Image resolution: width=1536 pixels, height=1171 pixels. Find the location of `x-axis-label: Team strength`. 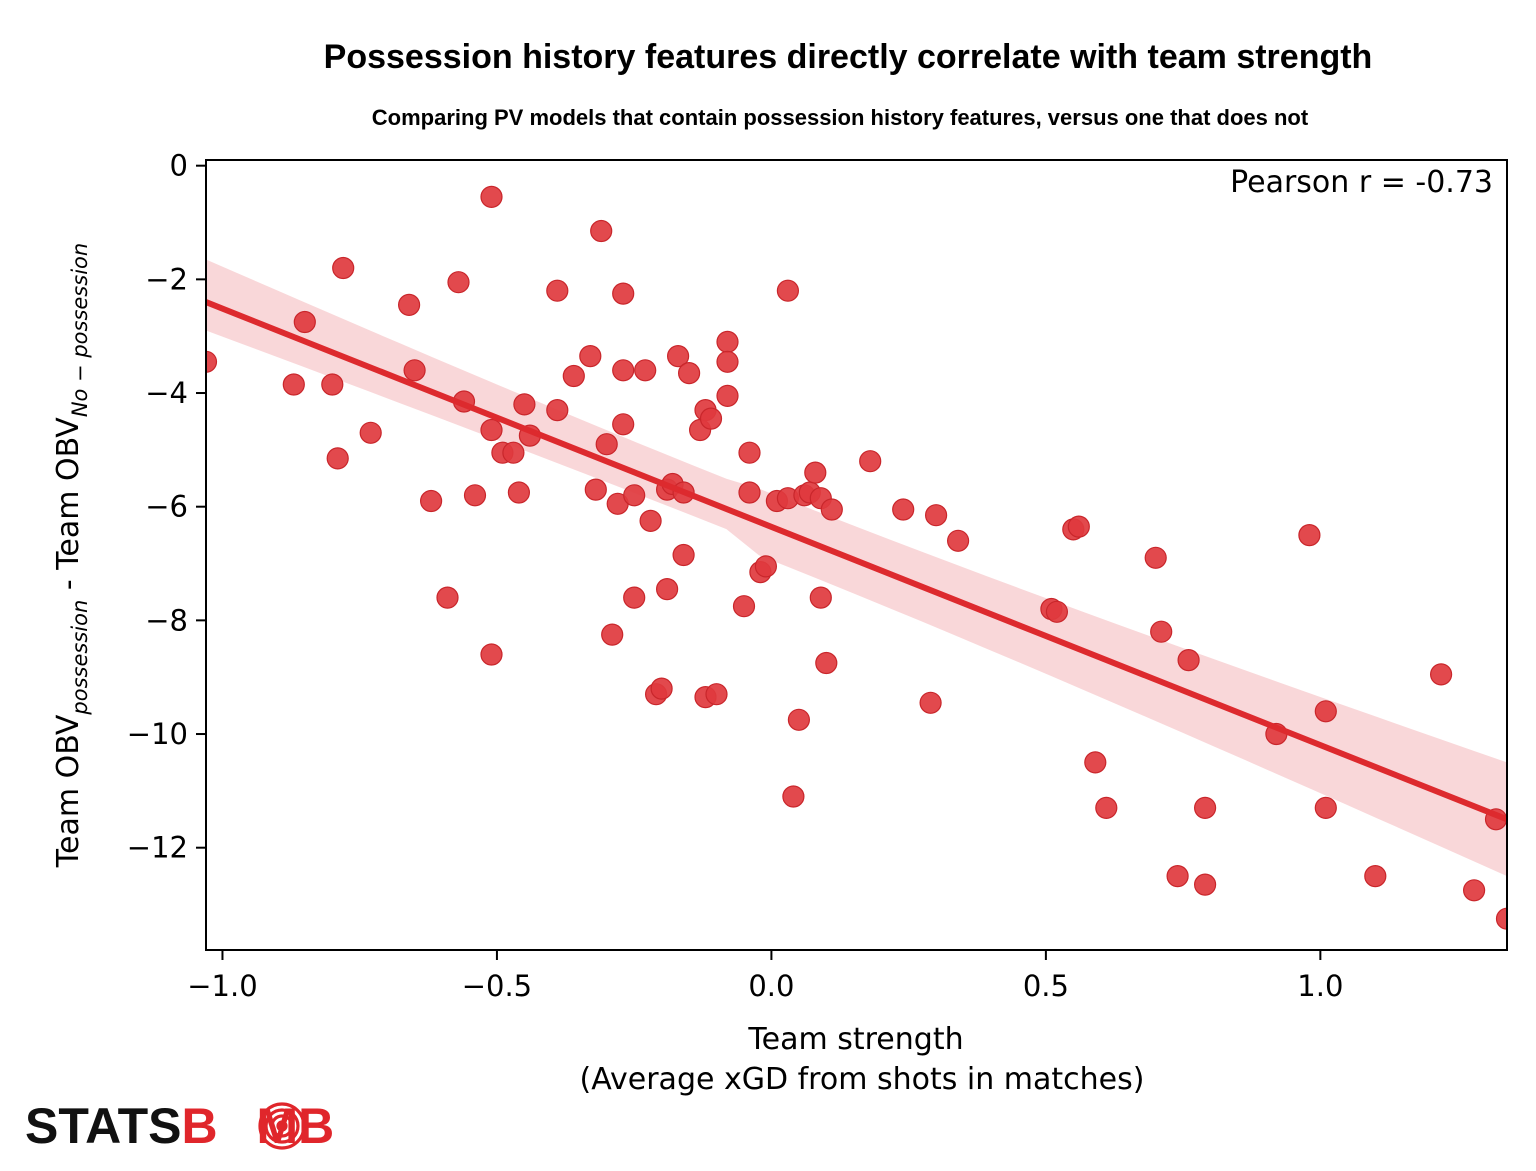

x-axis-label: Team strength is located at coordinates (855, 1039).